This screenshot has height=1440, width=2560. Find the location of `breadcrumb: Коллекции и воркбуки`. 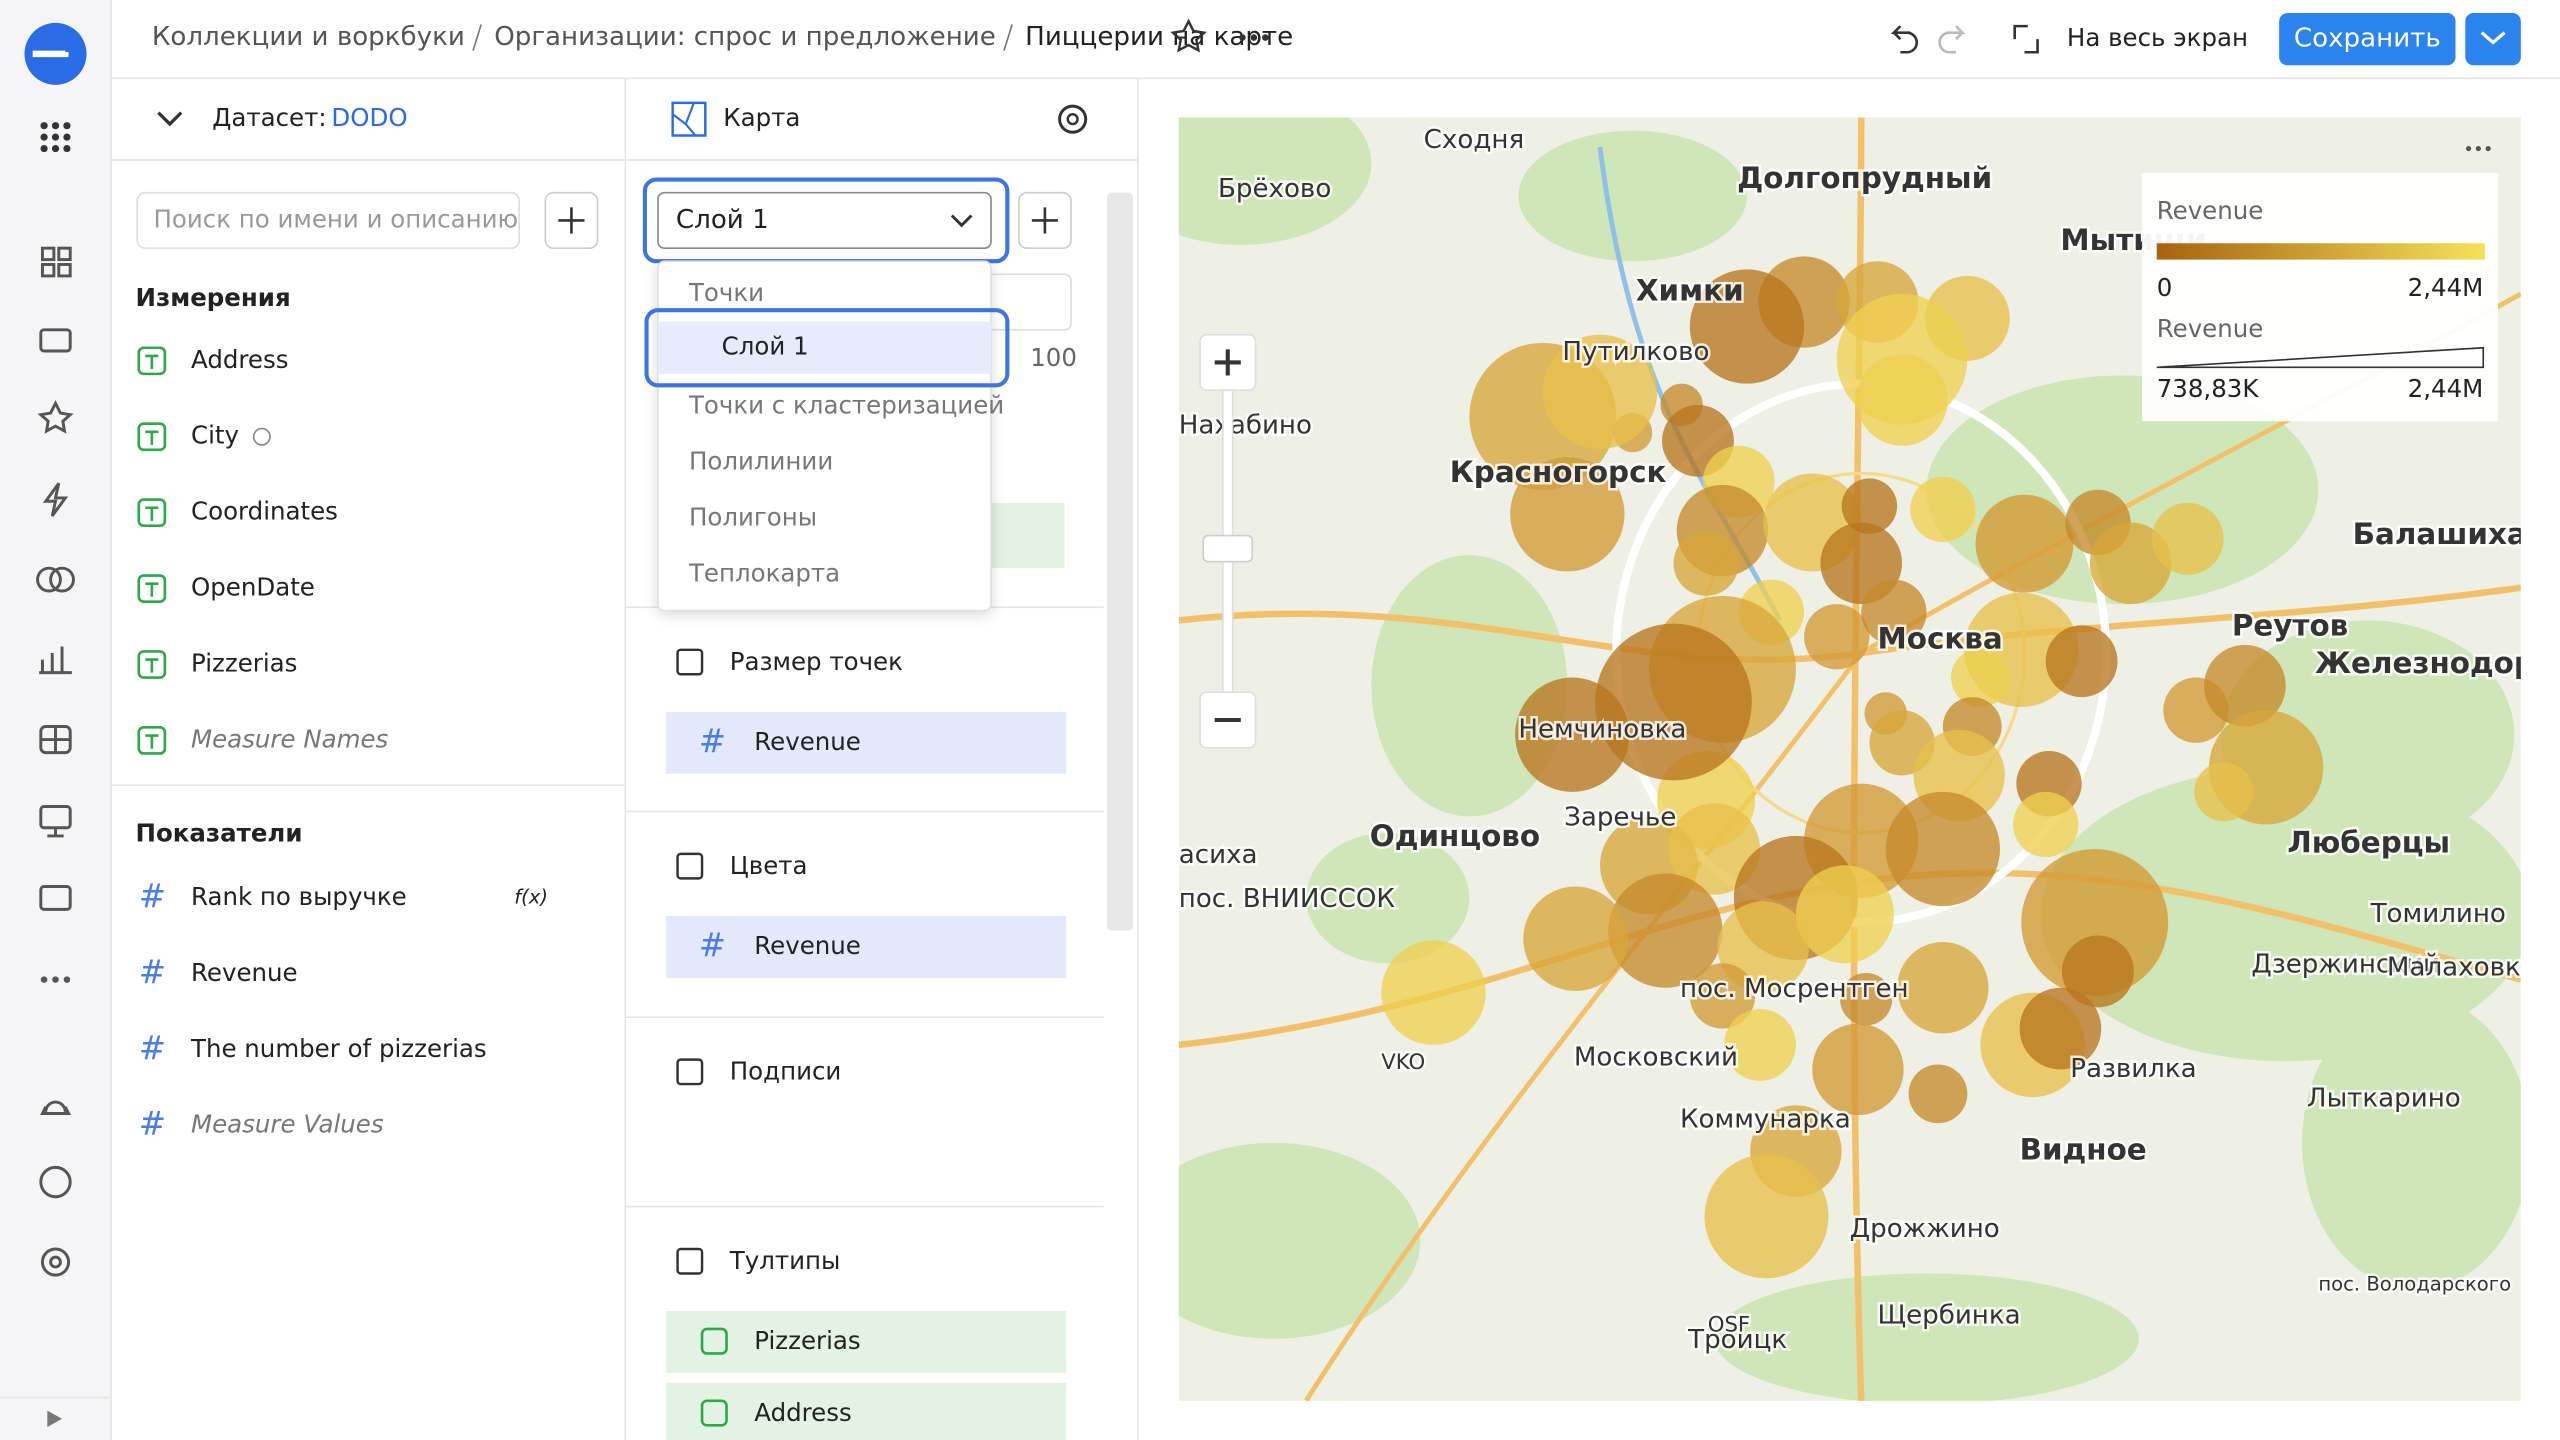

breadcrumb: Коллекции и воркбуки is located at coordinates (308, 37).